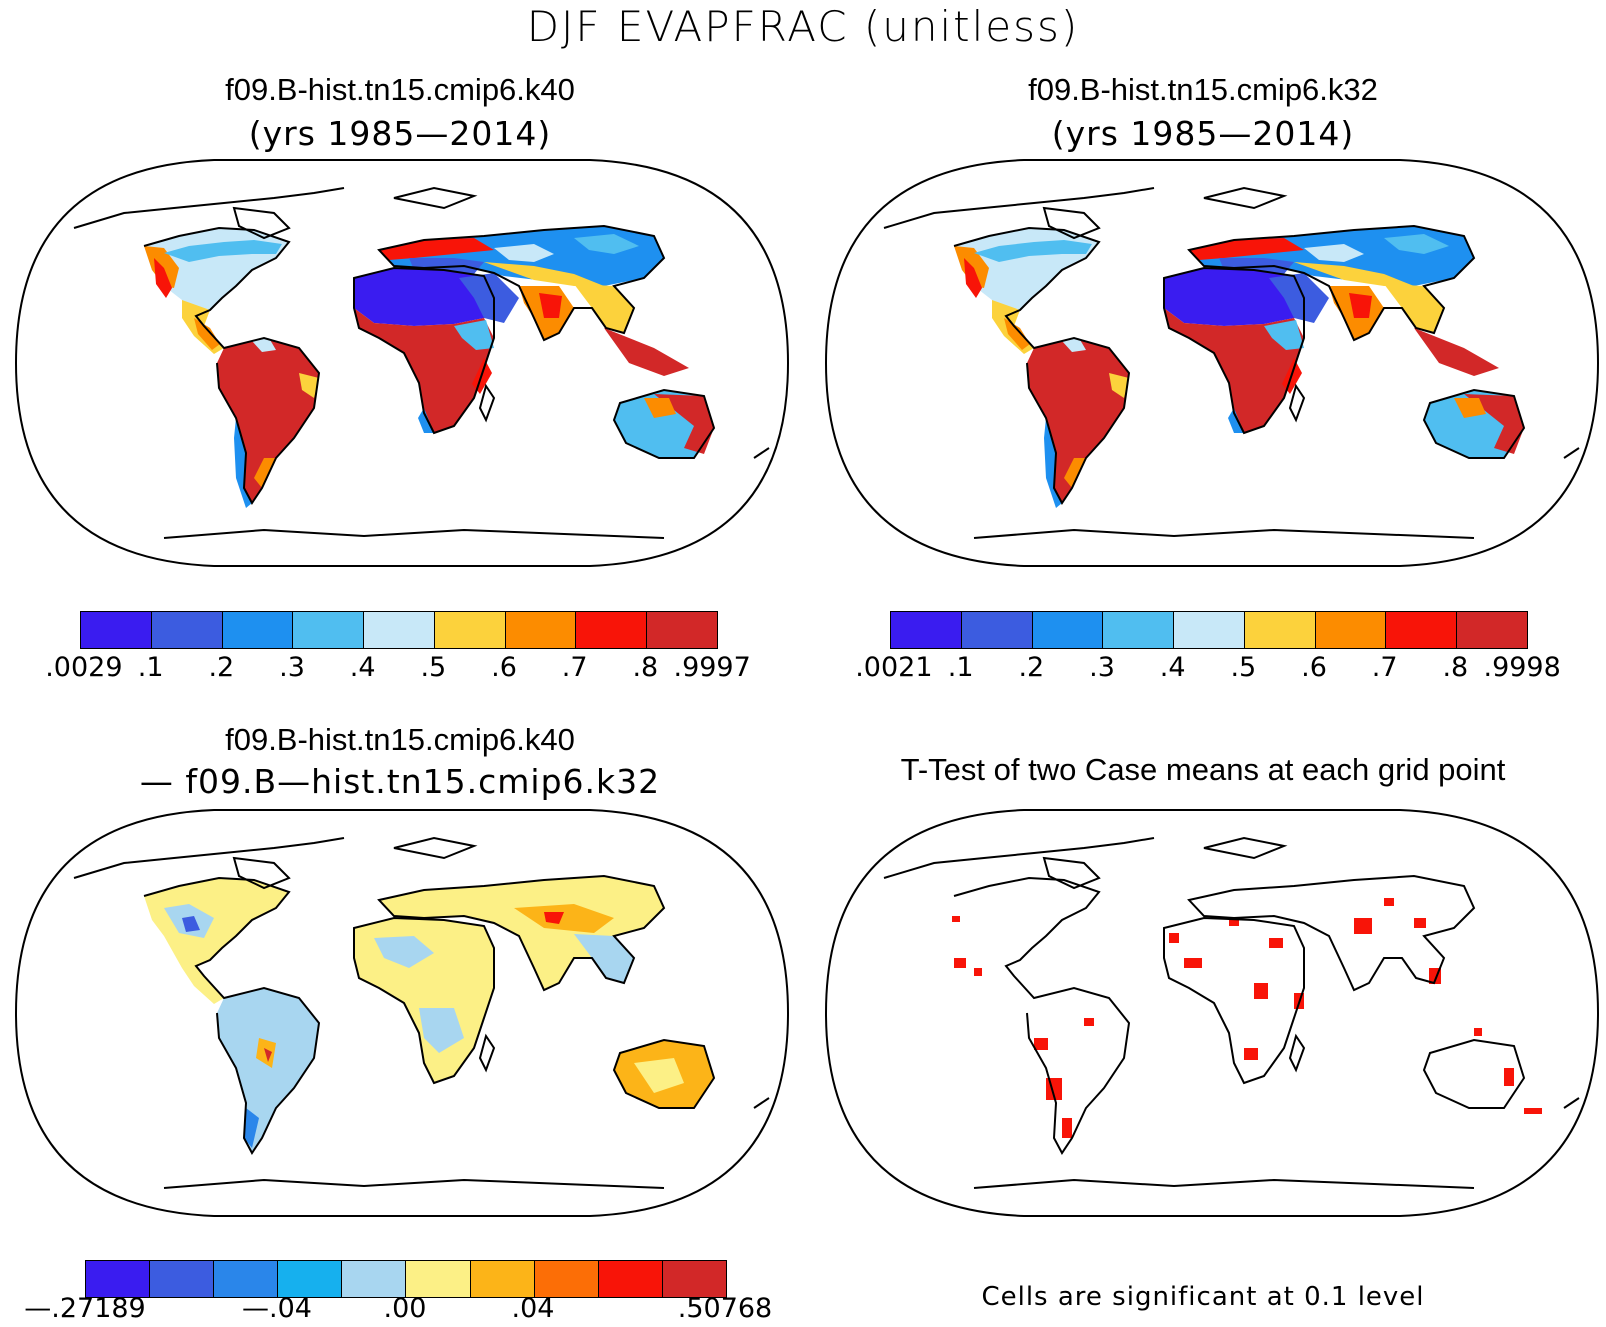  Describe the element at coordinates (1203, 89) in the screenshot. I see `panel-tr-case-title: f09.B-hist.tn15.cmip6.k32` at that location.